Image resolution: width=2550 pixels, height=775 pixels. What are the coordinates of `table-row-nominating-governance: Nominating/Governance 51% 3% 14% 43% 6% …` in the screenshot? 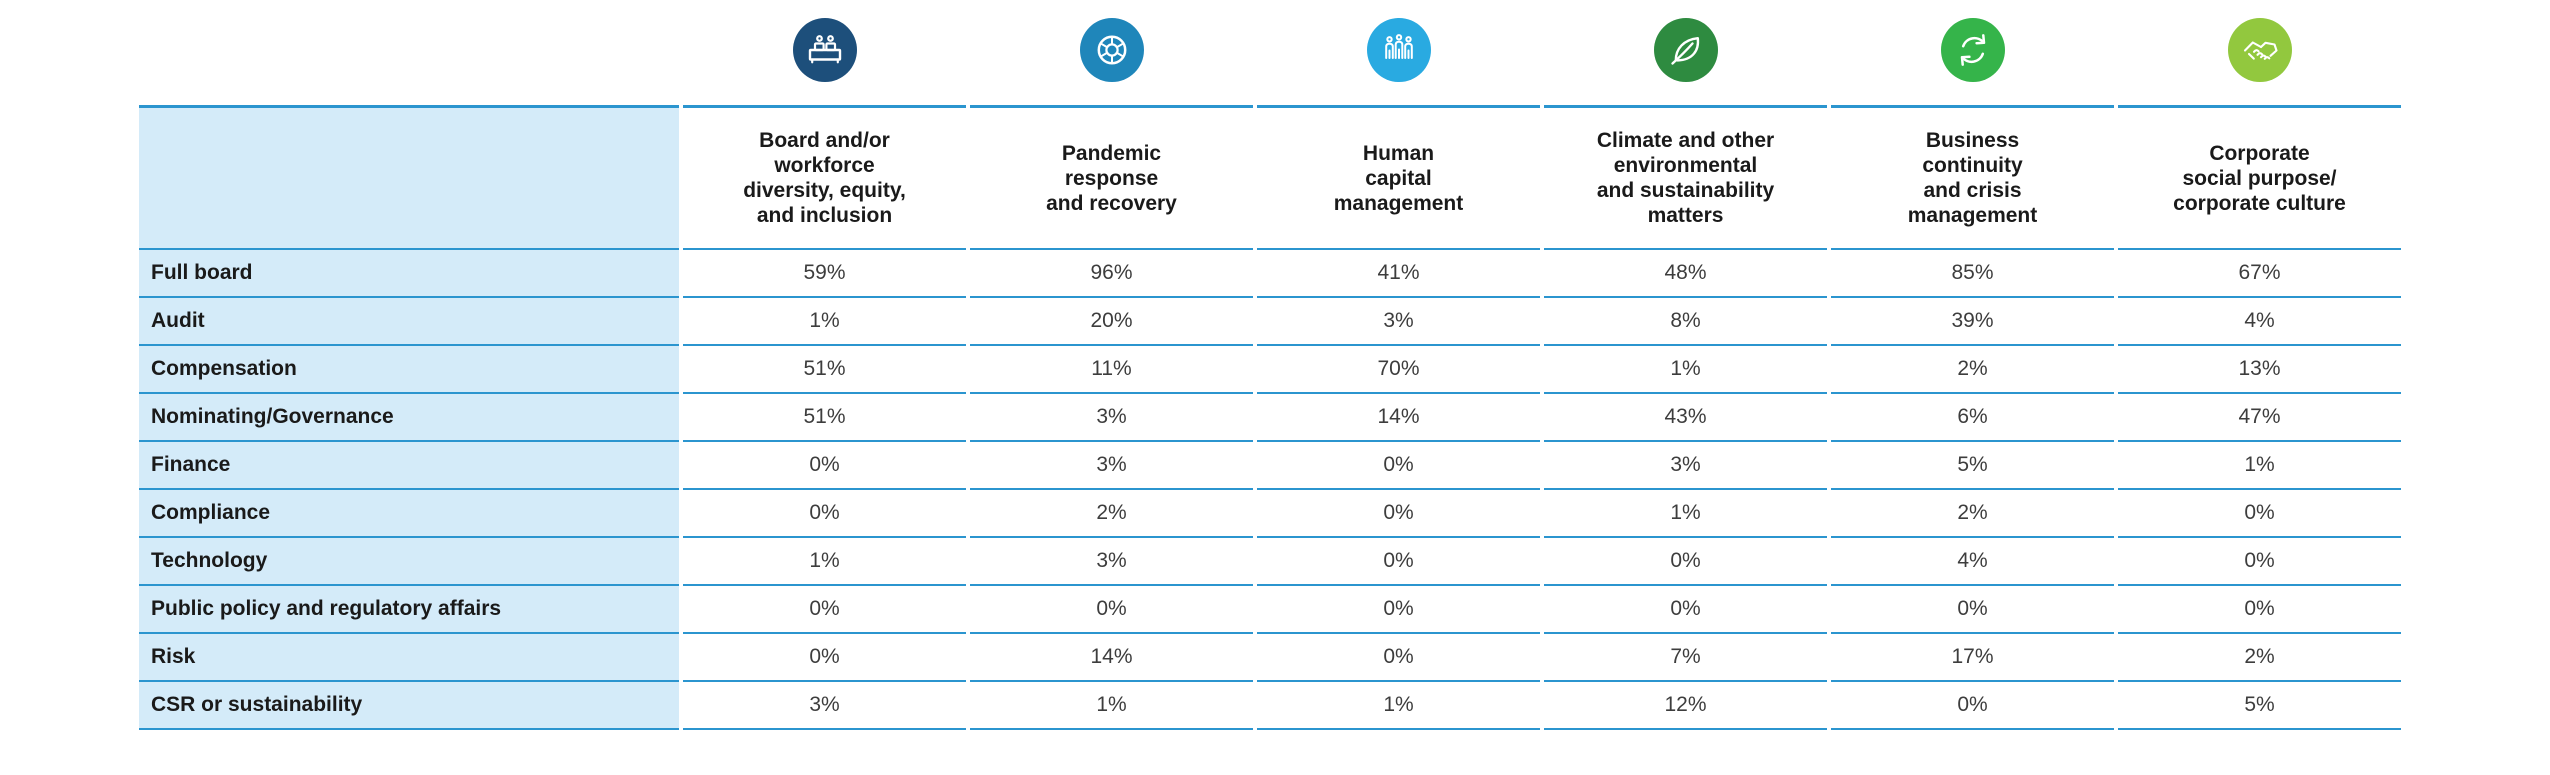 It's located at (1270, 418).